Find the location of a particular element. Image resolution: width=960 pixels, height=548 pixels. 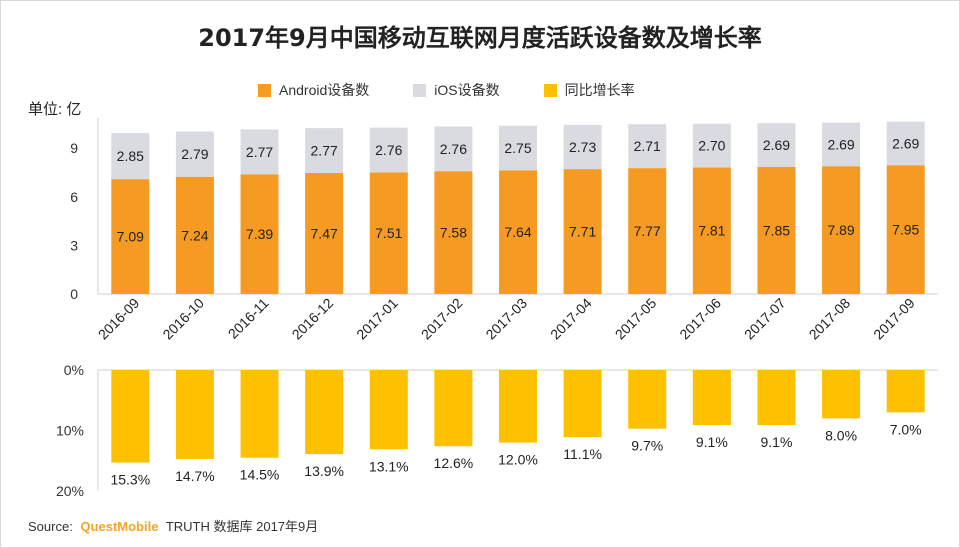

x-category-label: 2016-10 is located at coordinates (183, 319).